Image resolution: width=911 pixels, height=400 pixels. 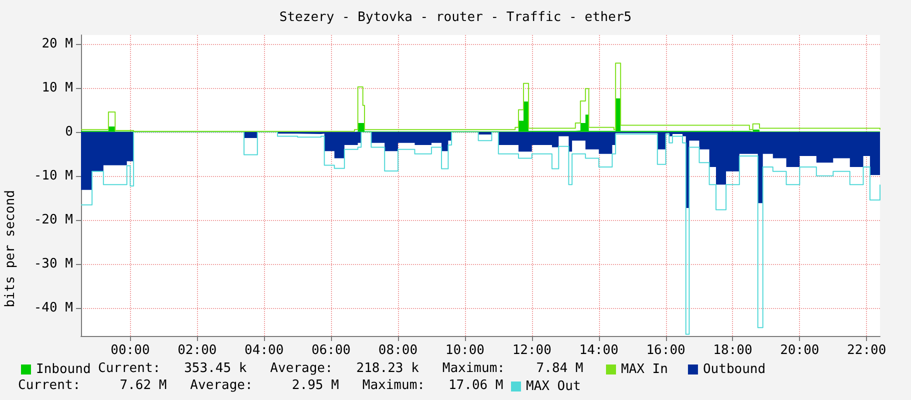 I want to click on y-tick-label: -20 M, so click(x=54, y=220).